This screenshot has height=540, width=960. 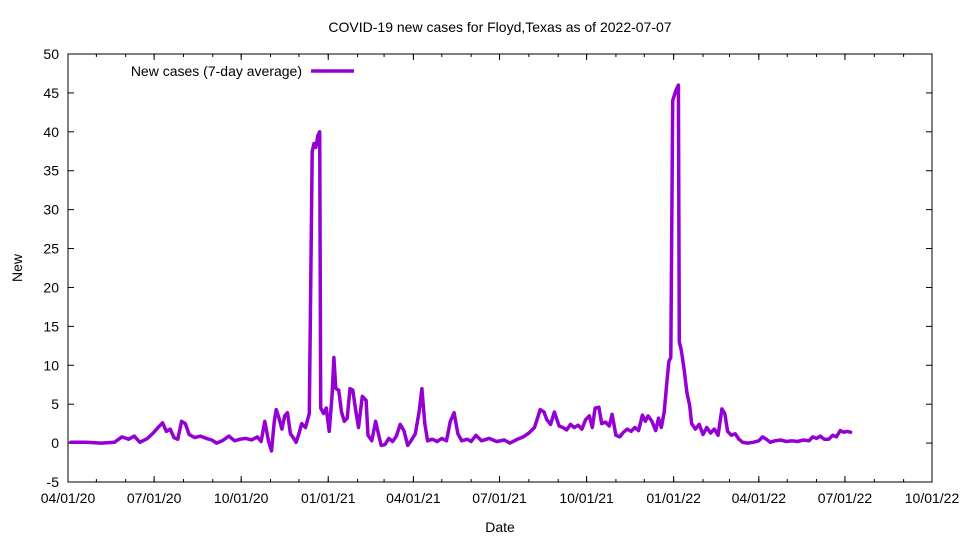 I want to click on y-tick-label: 5, so click(x=55, y=404).